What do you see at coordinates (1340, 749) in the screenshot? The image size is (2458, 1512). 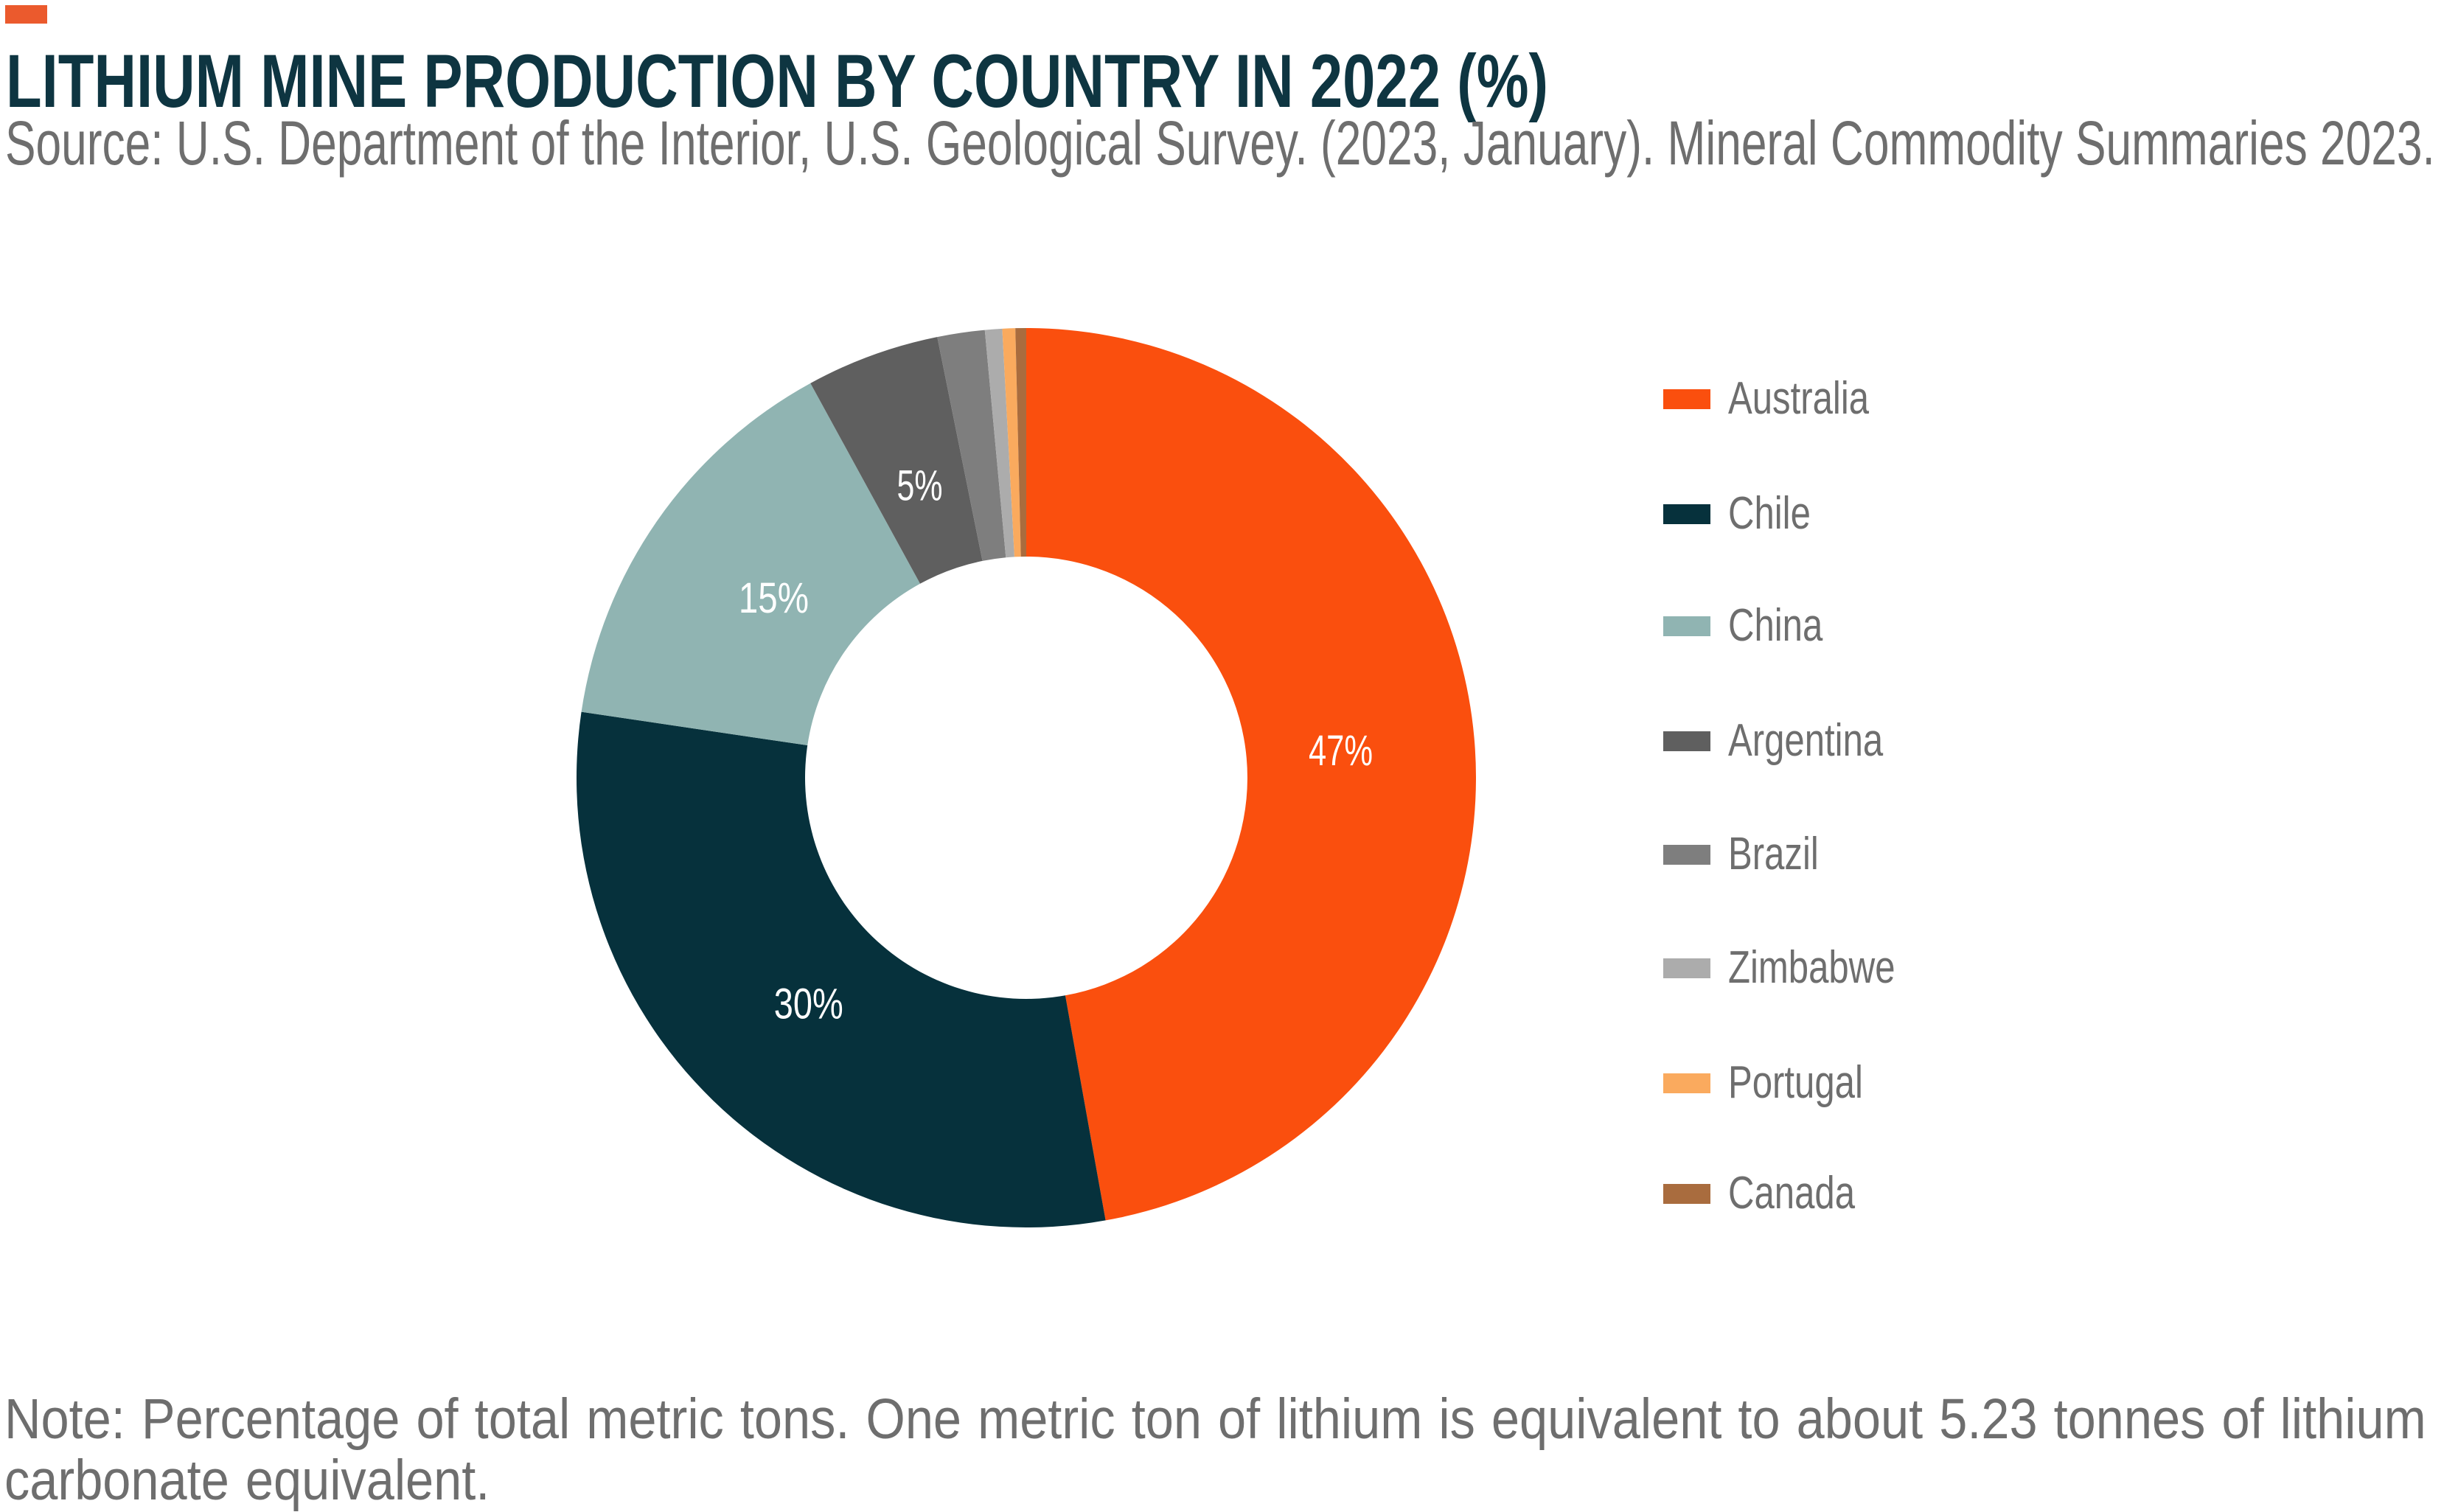 I see `svg-text: 47%` at bounding box center [1340, 749].